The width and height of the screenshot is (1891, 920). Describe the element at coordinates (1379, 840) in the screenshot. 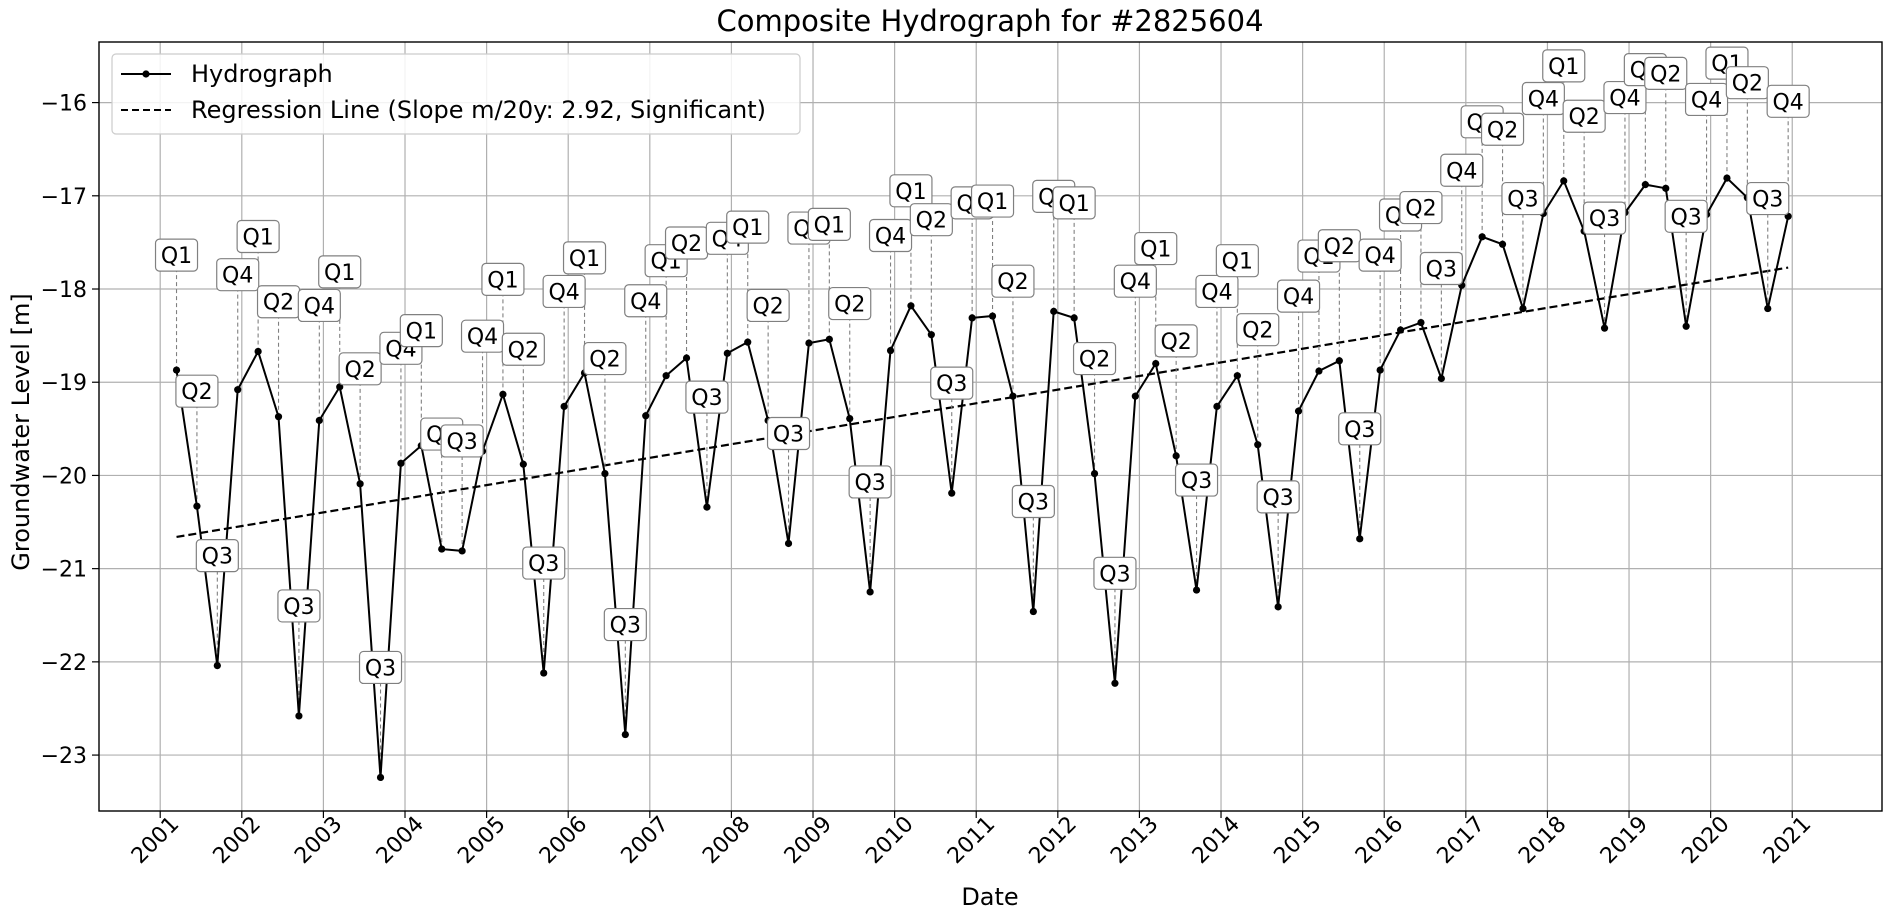

I see `x-tick-label: 2016` at that location.